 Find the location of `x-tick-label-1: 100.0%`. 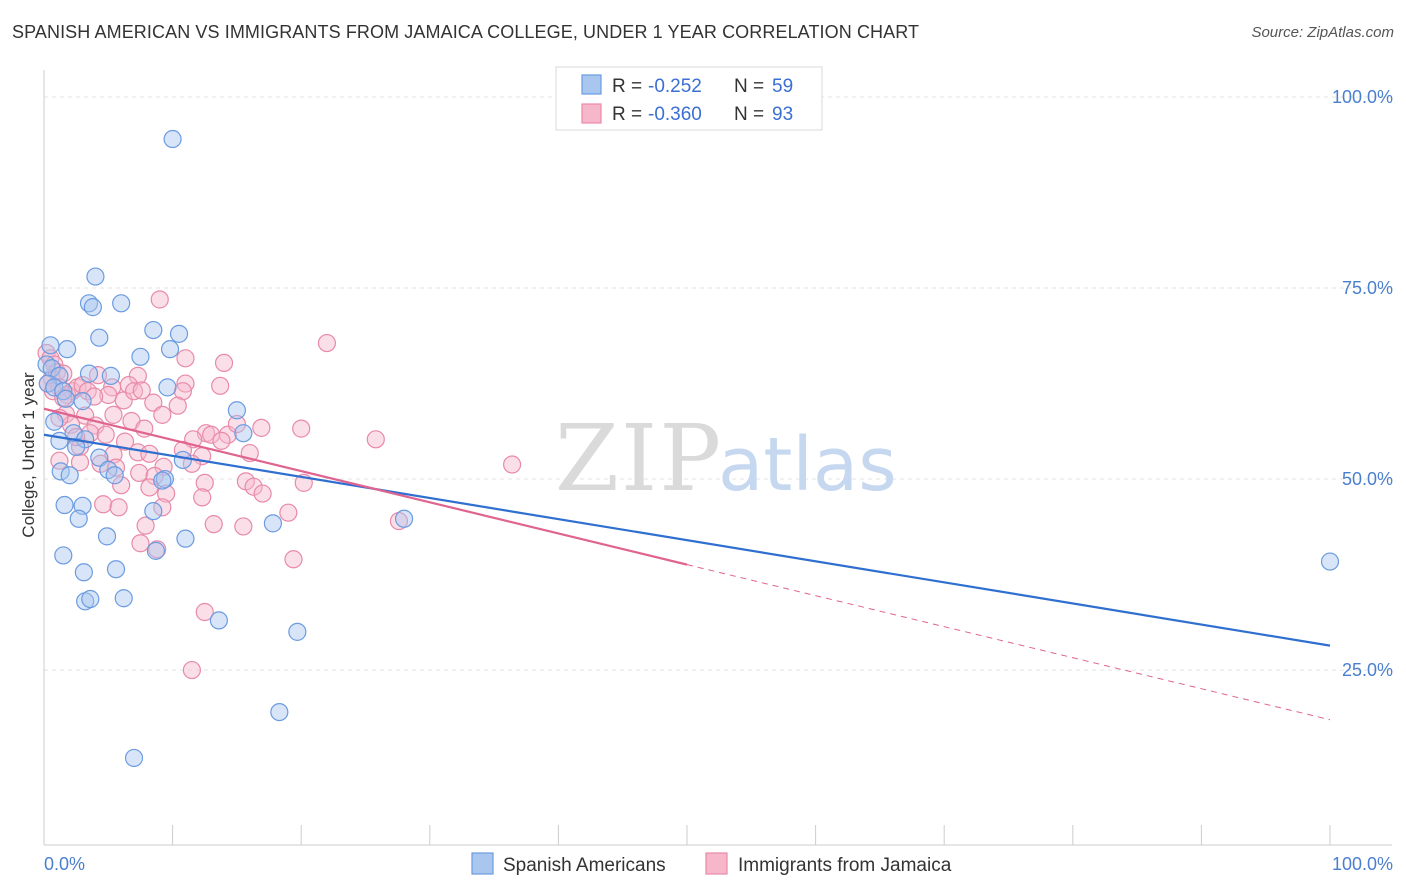

x-tick-label-1: 100.0% is located at coordinates (1362, 864).